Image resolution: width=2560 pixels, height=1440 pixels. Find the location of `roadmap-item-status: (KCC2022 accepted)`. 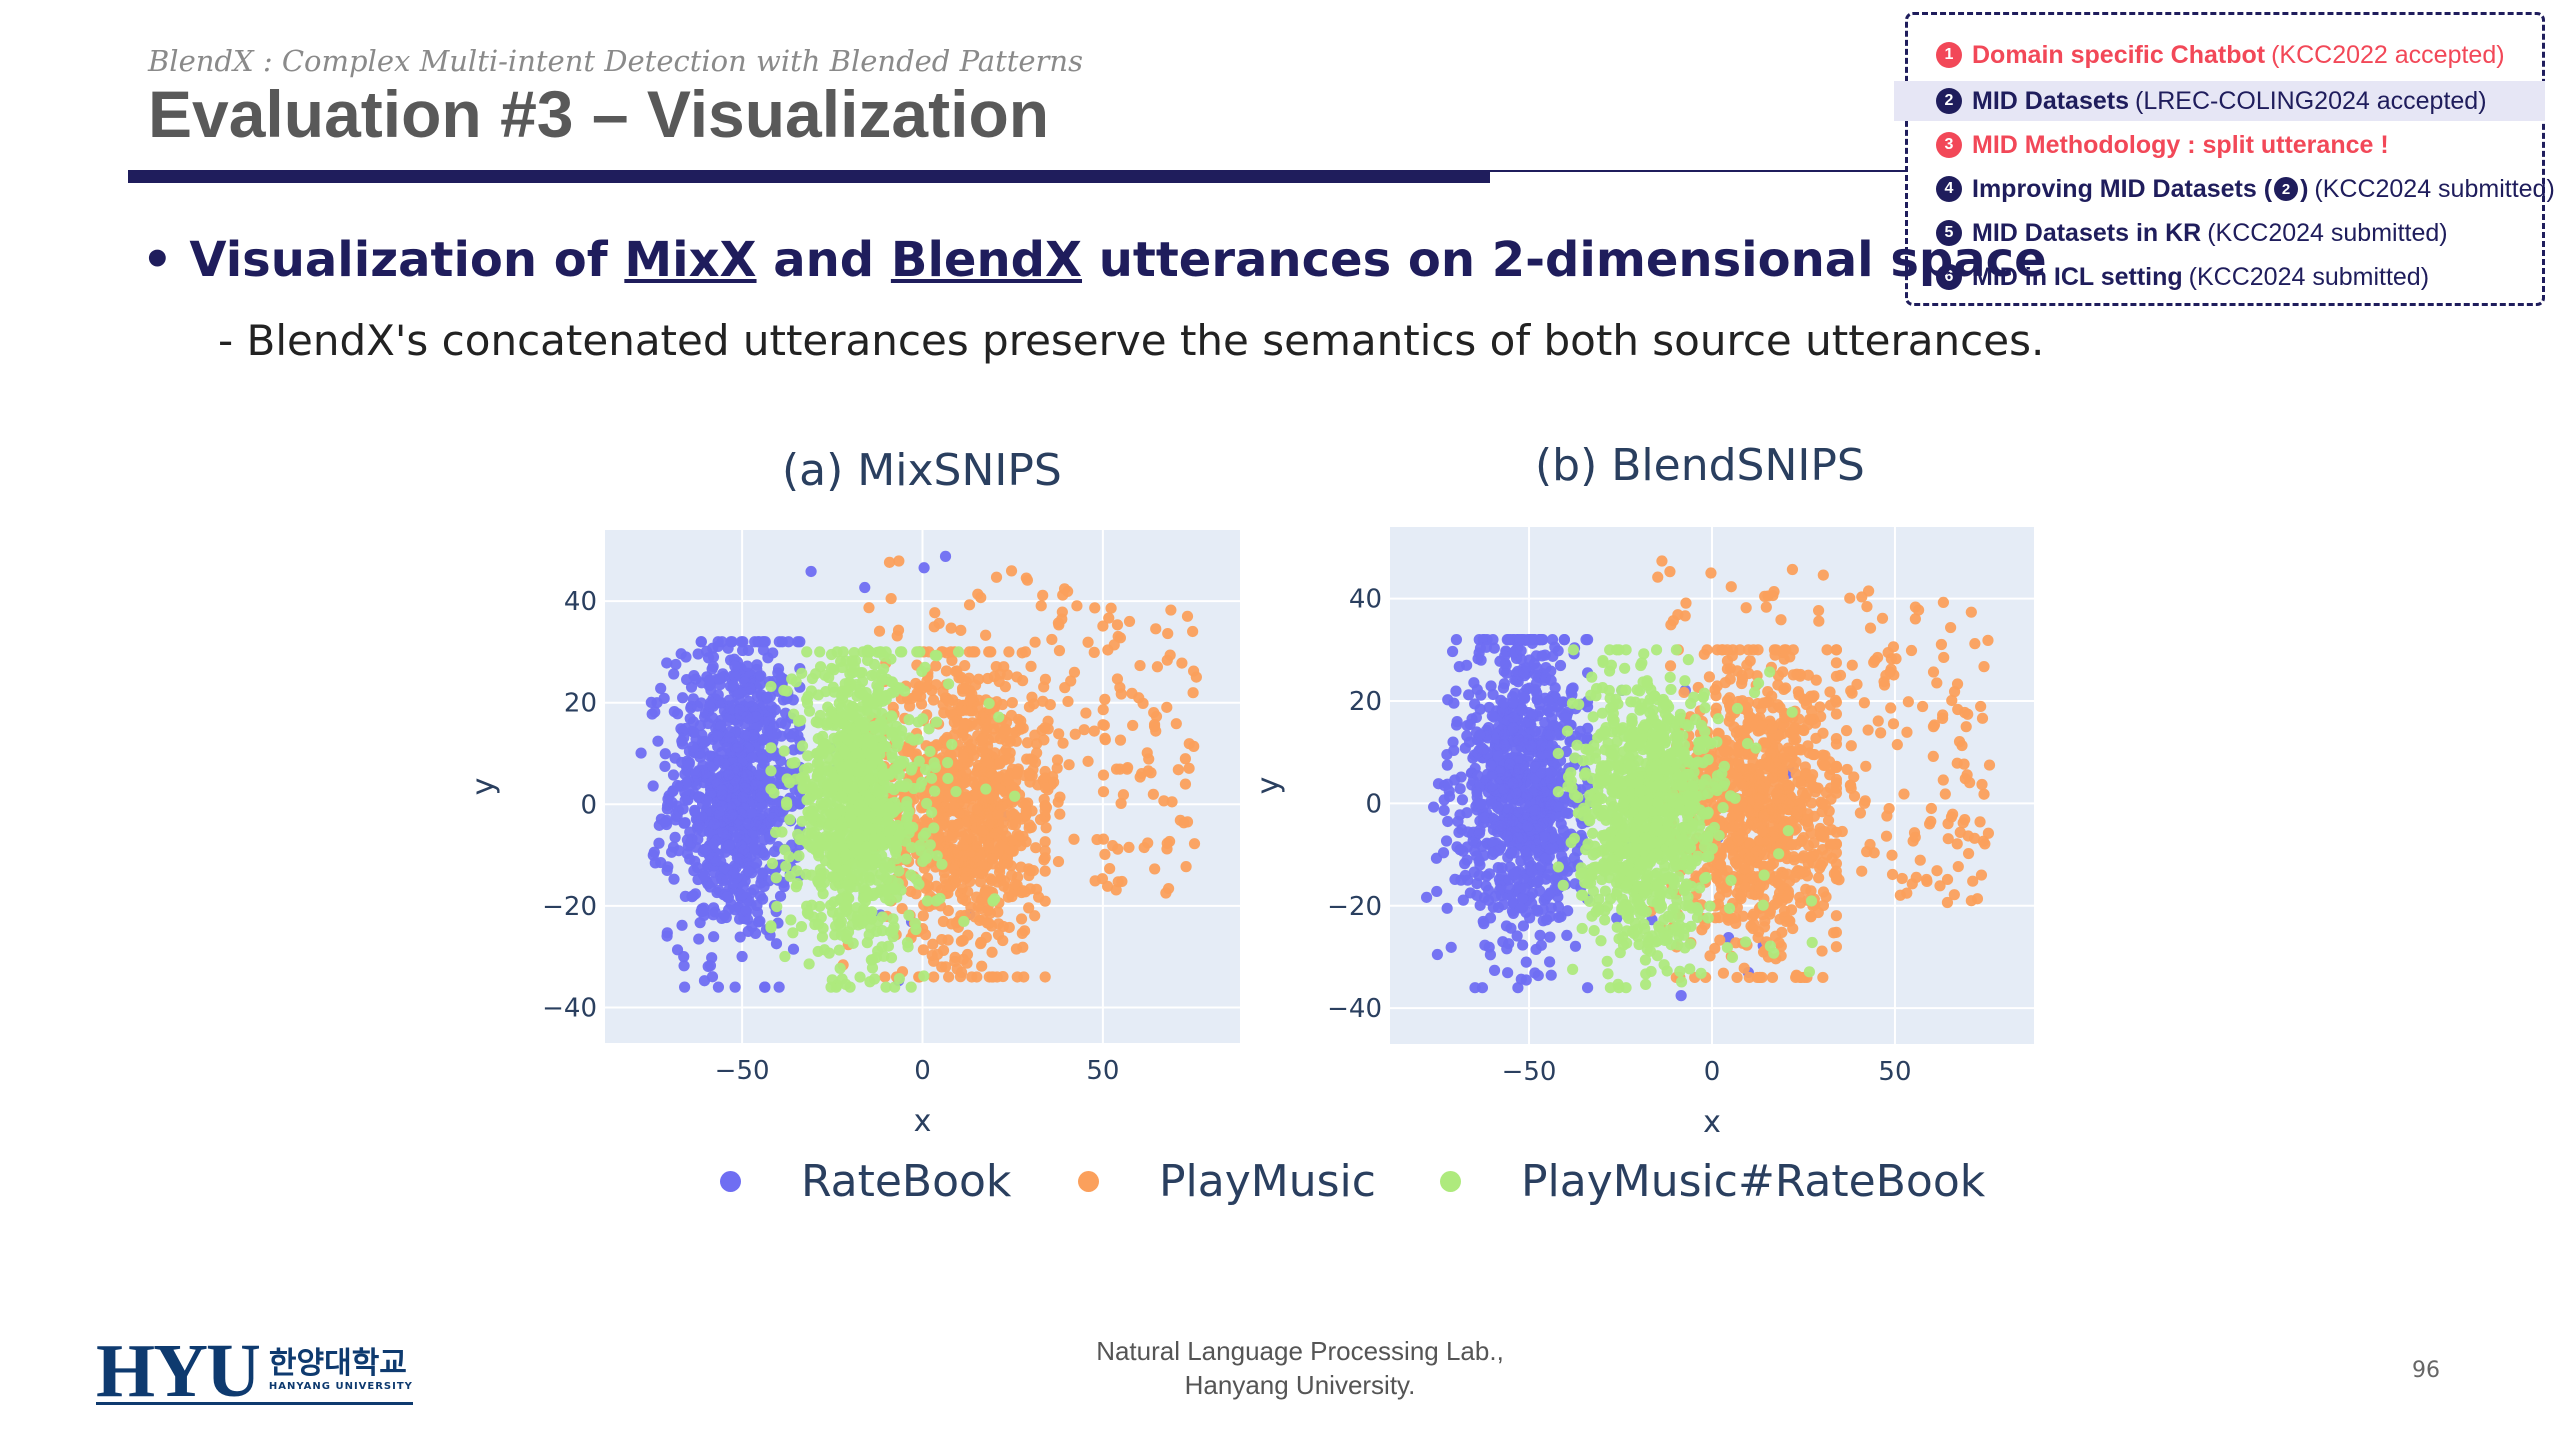

roadmap-item-status: (KCC2022 accepted) is located at coordinates (2388, 54).